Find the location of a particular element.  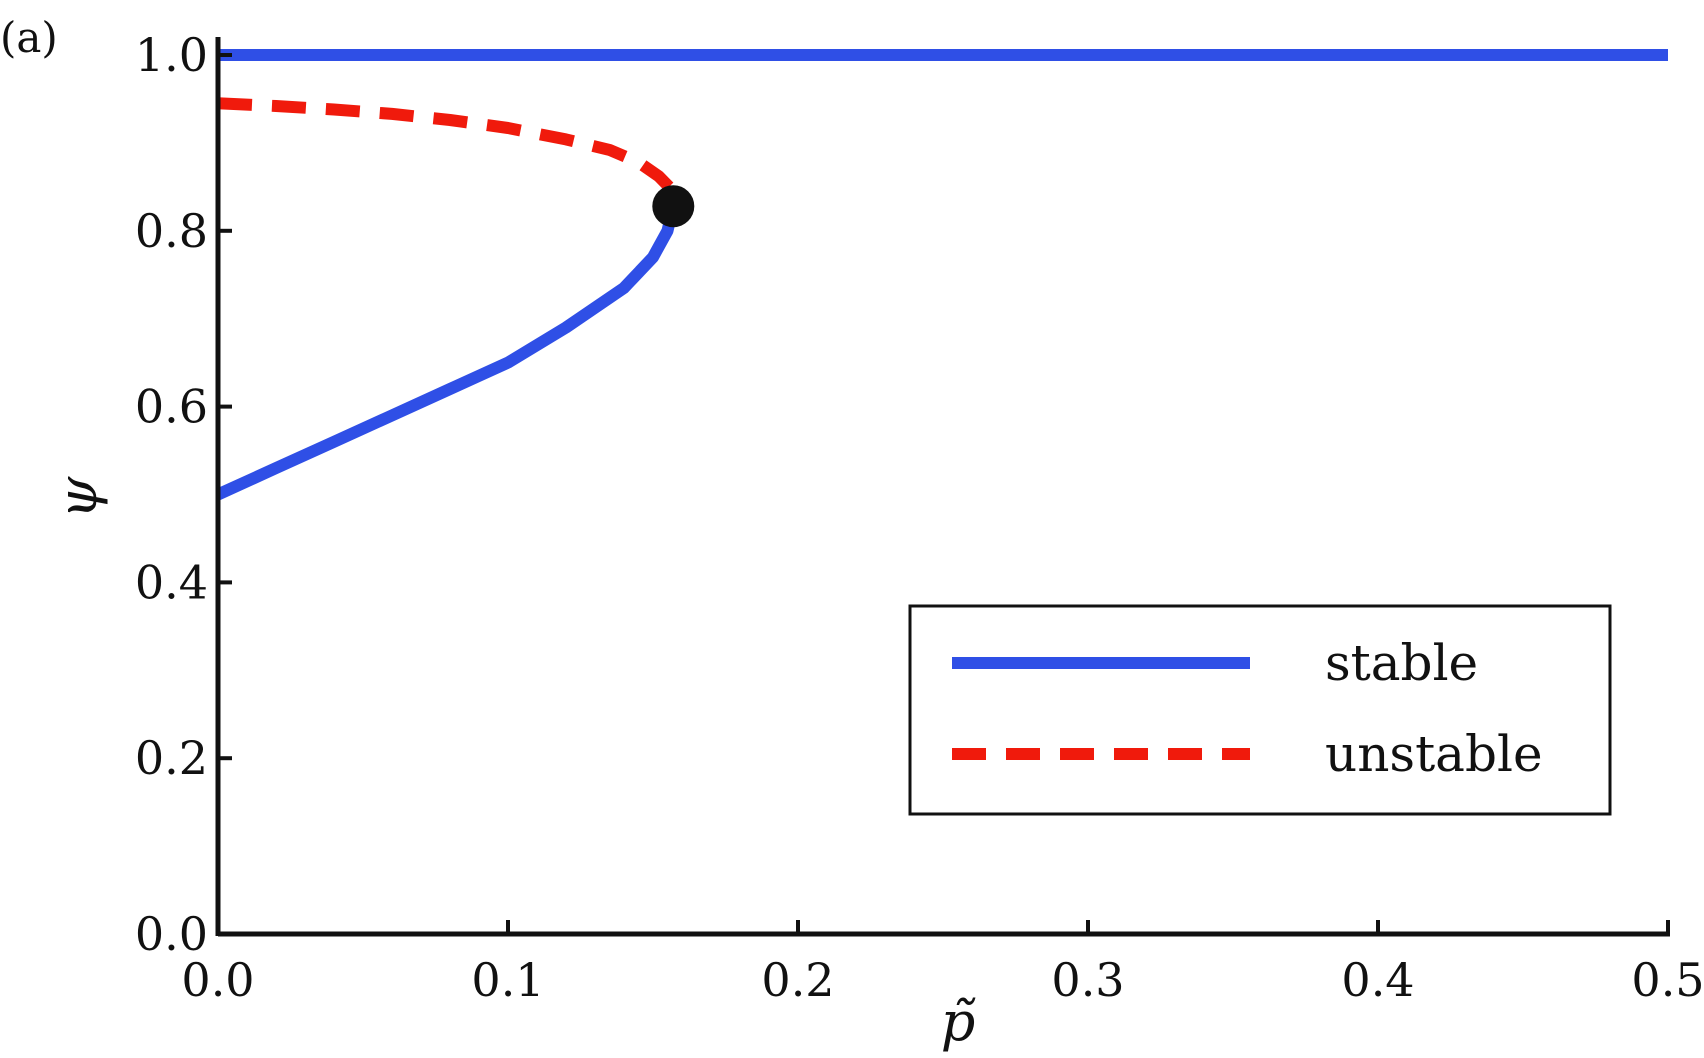

panel-label: (a) is located at coordinates (29, 37).